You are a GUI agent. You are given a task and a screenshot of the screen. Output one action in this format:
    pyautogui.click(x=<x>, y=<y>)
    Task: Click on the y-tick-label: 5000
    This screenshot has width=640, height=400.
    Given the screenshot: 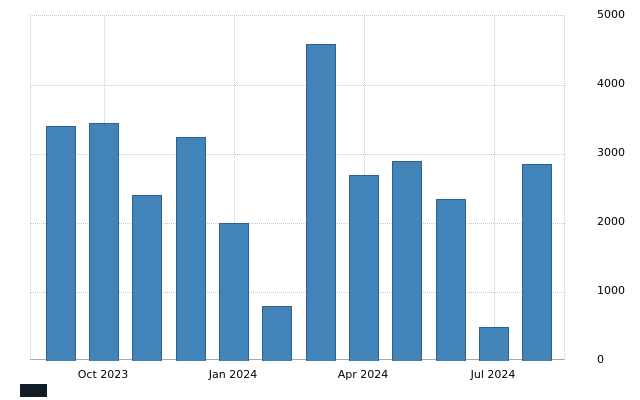 What is the action you would take?
    pyautogui.click(x=611, y=14)
    